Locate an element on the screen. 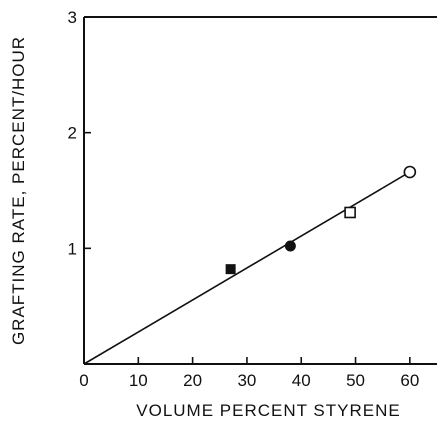 The width and height of the screenshot is (447, 423). filled-square-point is located at coordinates (230, 269).